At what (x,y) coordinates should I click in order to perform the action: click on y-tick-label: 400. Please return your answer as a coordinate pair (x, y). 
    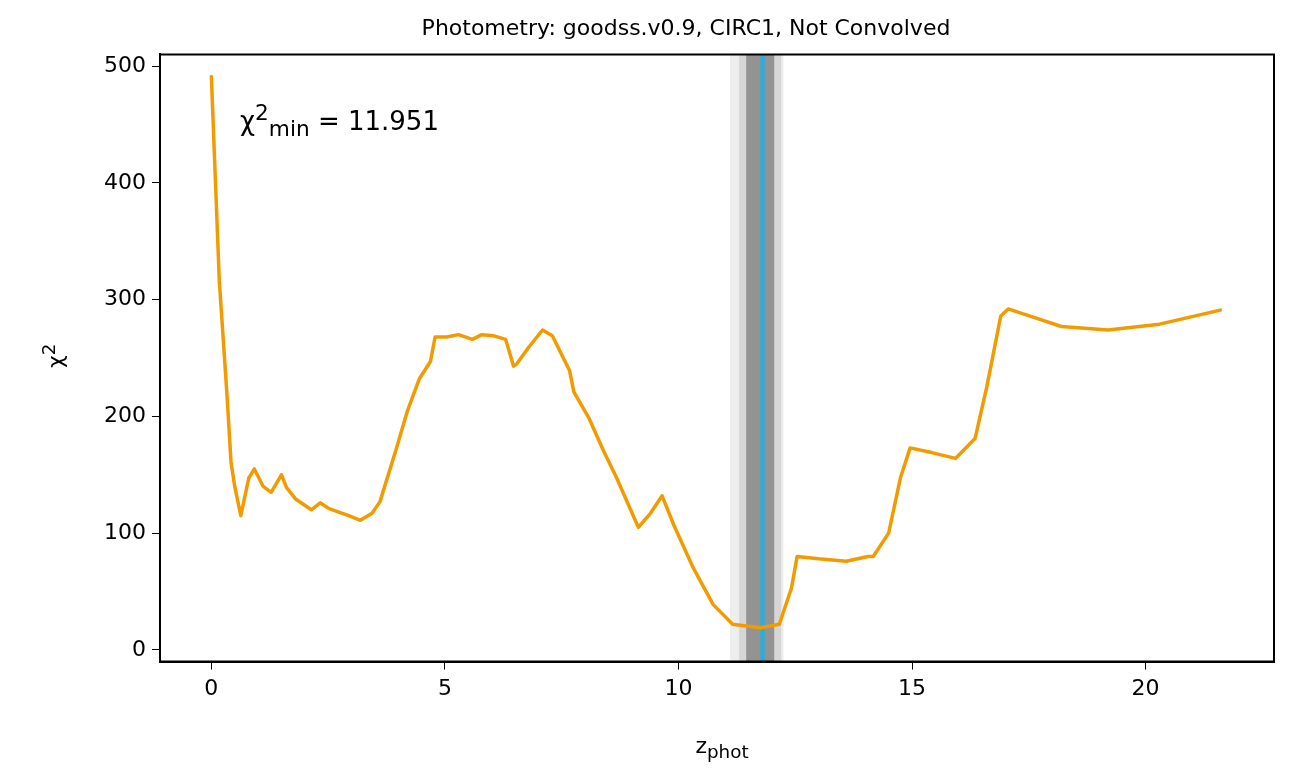
    Looking at the image, I should click on (124, 181).